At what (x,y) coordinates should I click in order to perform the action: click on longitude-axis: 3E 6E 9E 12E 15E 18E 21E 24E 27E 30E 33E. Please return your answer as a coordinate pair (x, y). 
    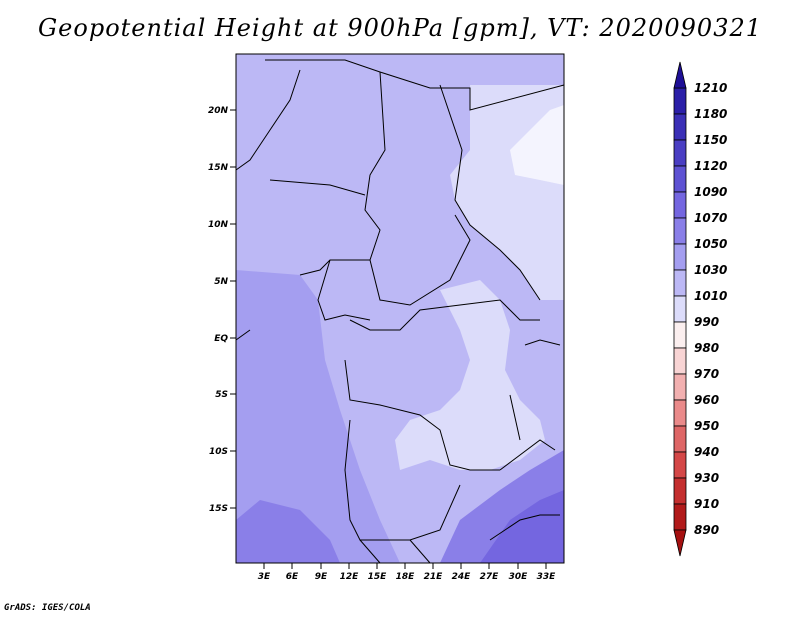
    Looking at the image, I should click on (407, 572).